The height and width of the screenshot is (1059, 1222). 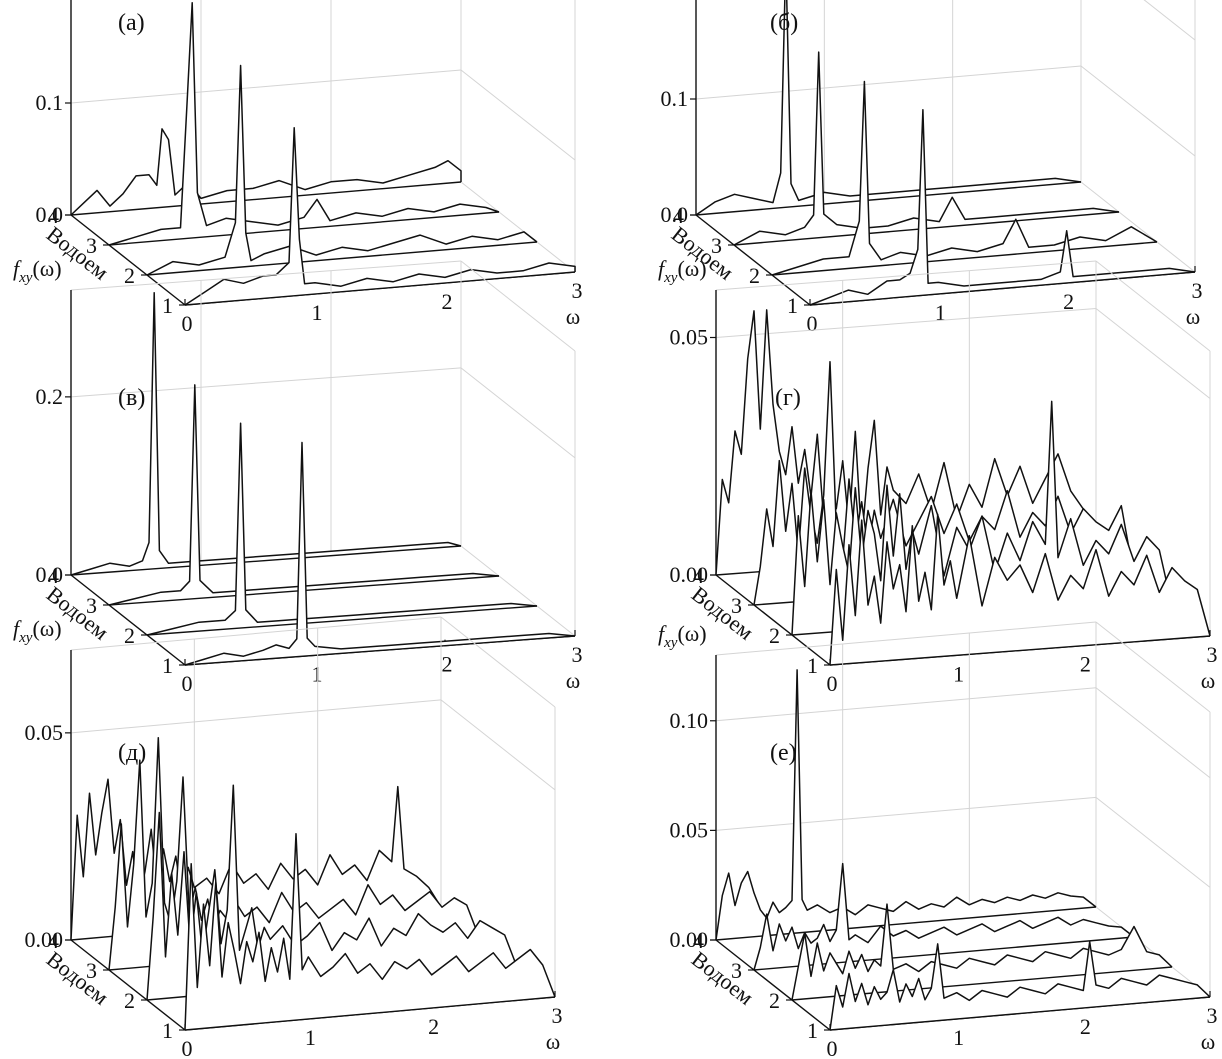 I want to click on y-tick-label: 0.10, so click(x=689, y=720).